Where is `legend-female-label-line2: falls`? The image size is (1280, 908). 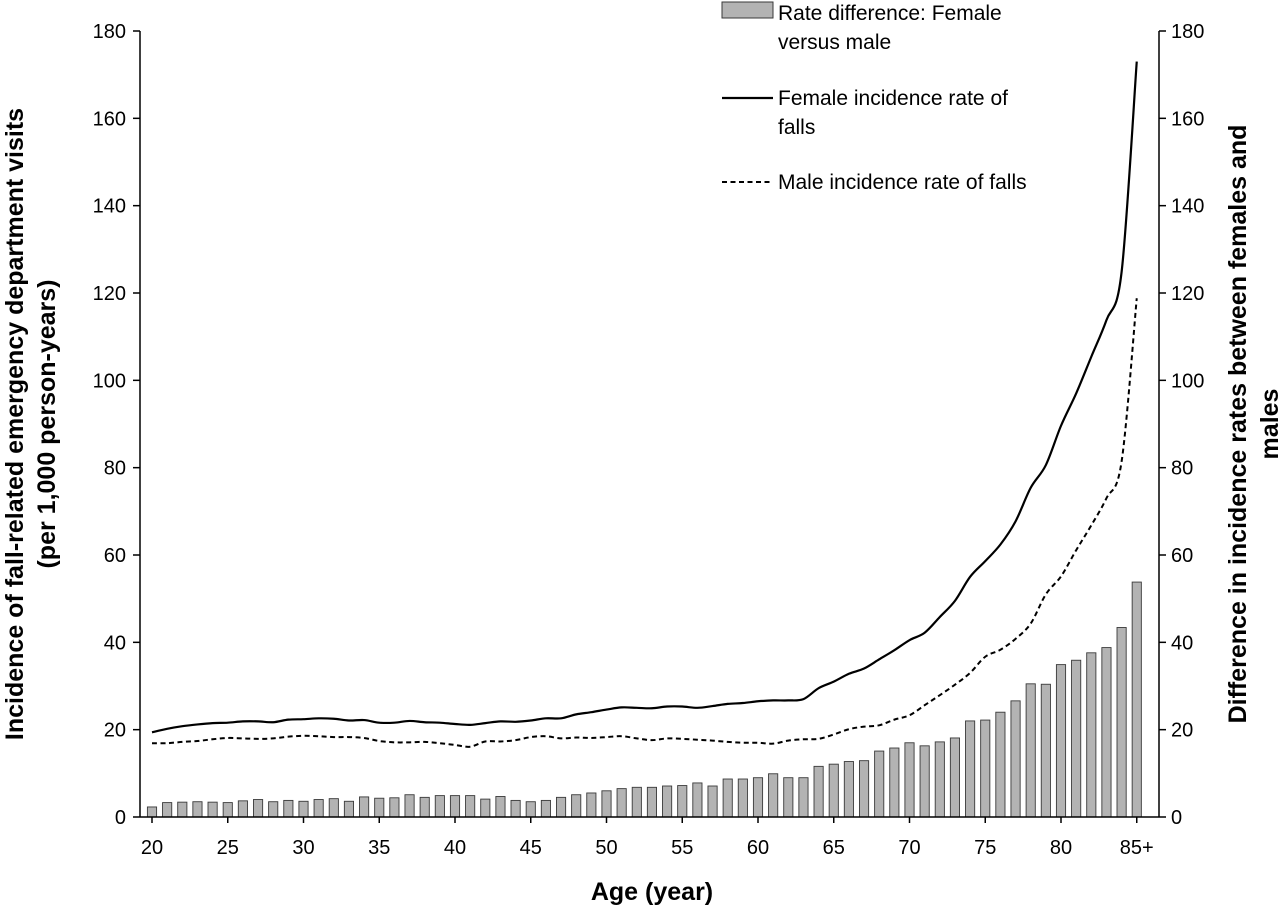
legend-female-label-line2: falls is located at coordinates (796, 127).